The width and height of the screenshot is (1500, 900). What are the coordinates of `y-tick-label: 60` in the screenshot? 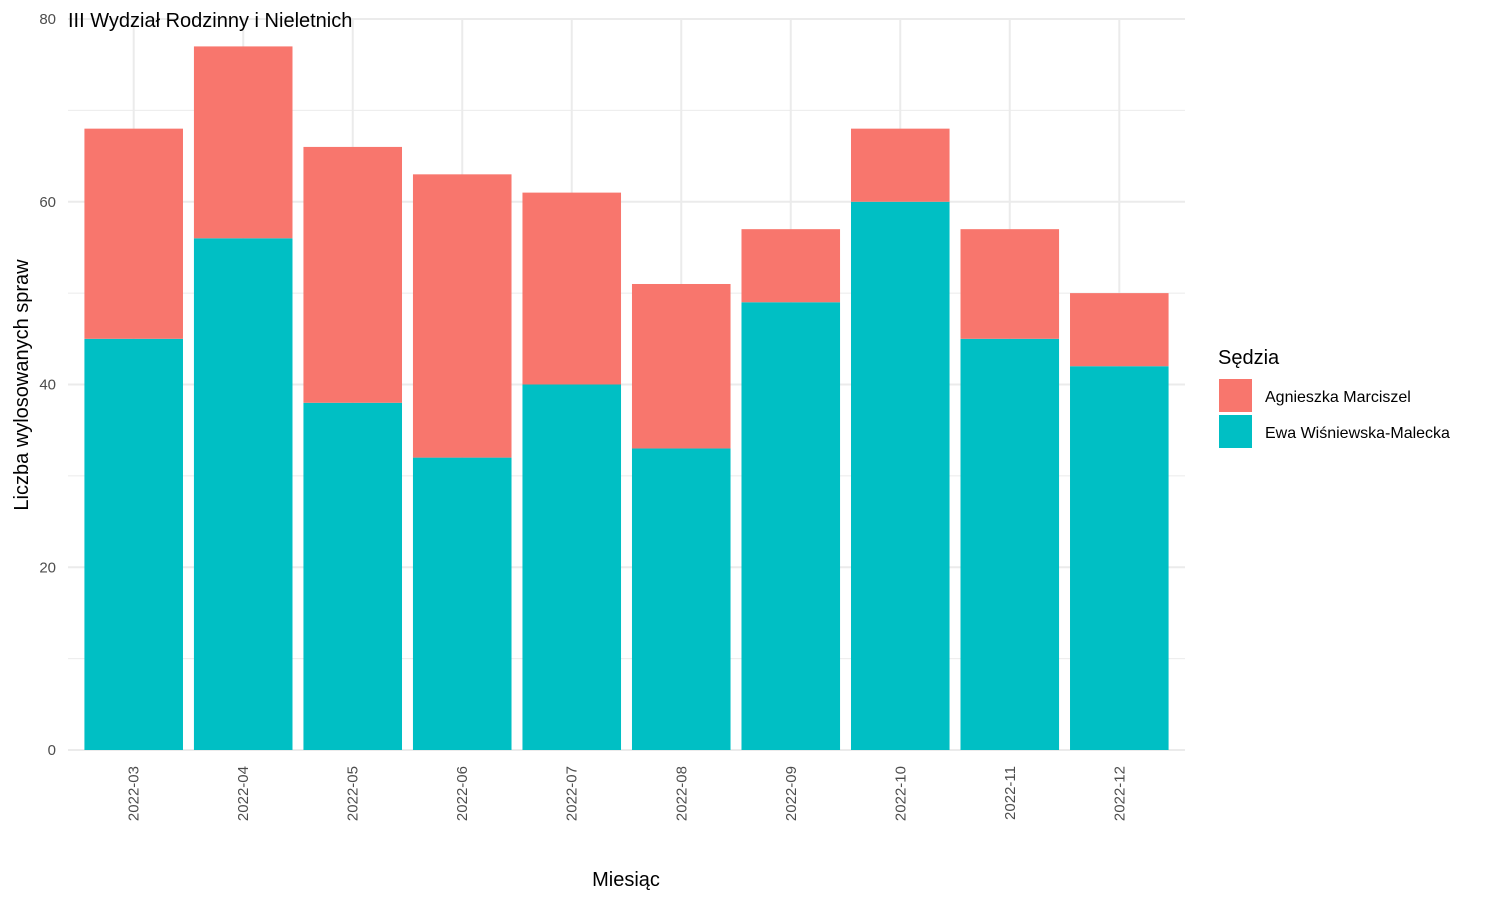 It's located at (47, 202).